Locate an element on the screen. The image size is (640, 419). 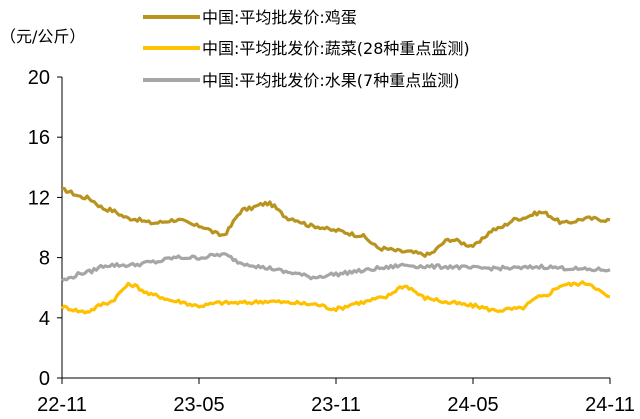
x-tick-label: 22-11 is located at coordinates (62, 405).